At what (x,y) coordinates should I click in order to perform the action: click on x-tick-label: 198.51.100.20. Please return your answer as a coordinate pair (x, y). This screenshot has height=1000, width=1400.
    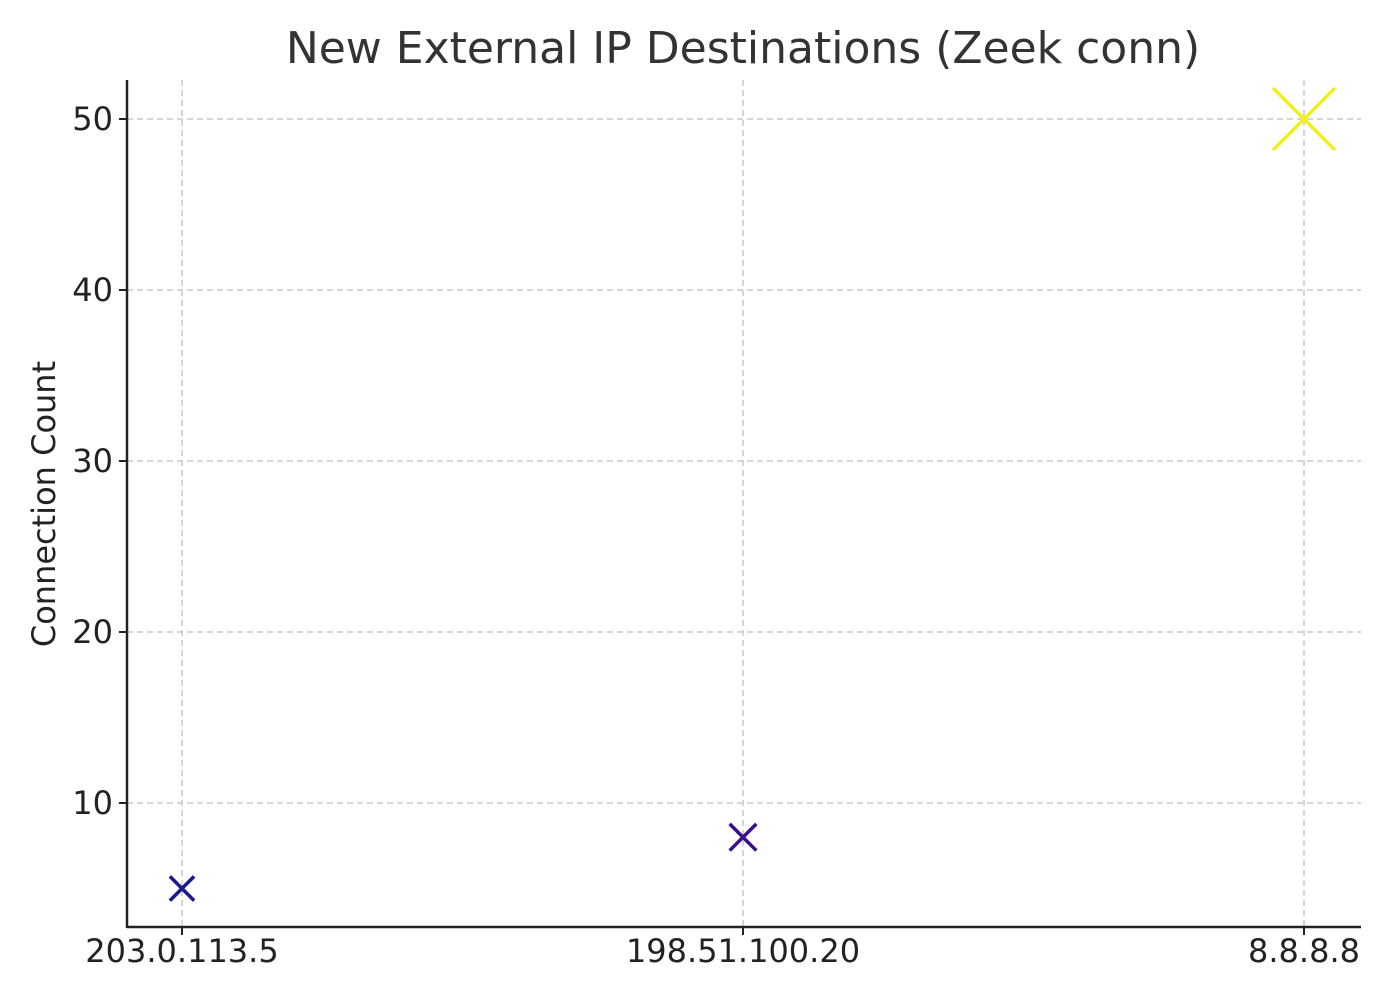
    Looking at the image, I should click on (743, 951).